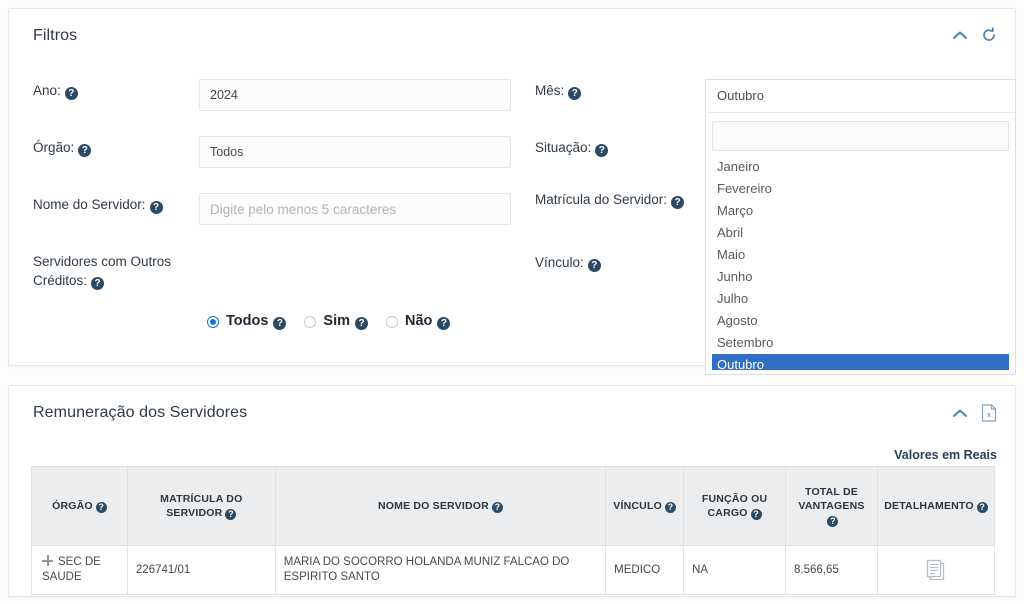 This screenshot has width=1024, height=604. What do you see at coordinates (678, 202) in the screenshot?
I see `help-icon-matricula: ?` at bounding box center [678, 202].